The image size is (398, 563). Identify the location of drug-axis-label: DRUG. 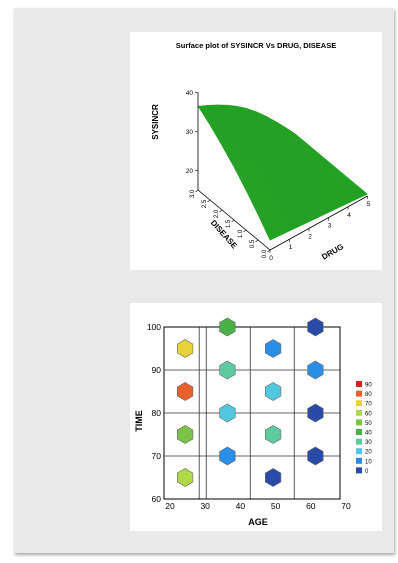
(332, 252).